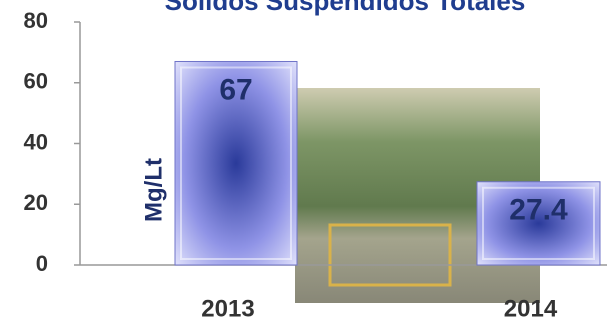  What do you see at coordinates (36, 81) in the screenshot?
I see `y-tick-label: 60` at bounding box center [36, 81].